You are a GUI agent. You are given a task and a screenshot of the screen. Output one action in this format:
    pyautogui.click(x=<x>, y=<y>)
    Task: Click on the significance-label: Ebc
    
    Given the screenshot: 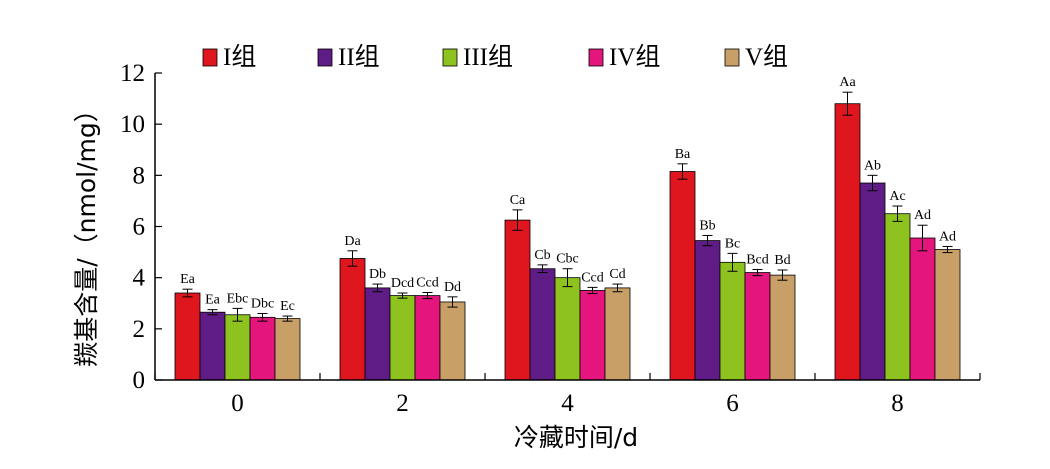 What is the action you would take?
    pyautogui.click(x=238, y=298)
    